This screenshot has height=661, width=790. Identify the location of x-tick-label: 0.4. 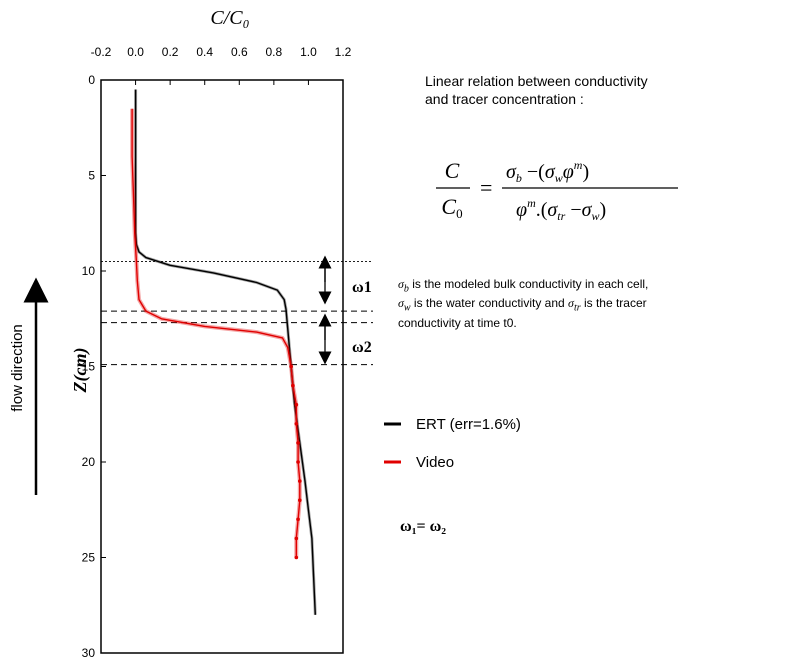
(204, 52).